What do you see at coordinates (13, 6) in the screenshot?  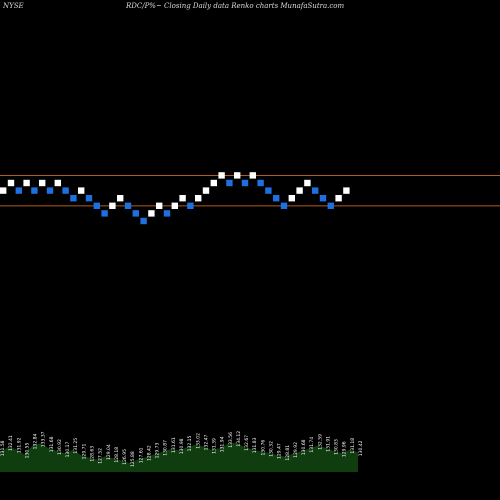 I see `exchange-label: NYSE` at bounding box center [13, 6].